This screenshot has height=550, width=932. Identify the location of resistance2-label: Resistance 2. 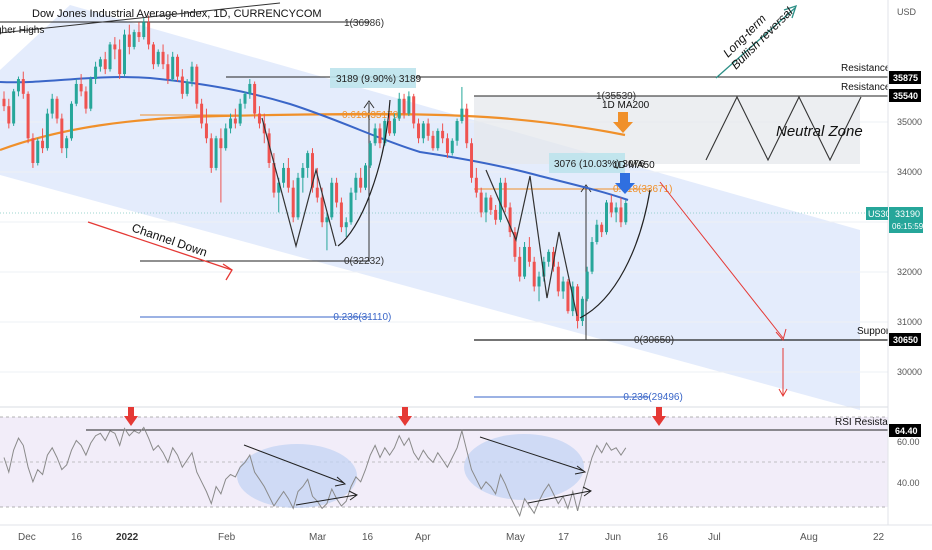
(870, 68).